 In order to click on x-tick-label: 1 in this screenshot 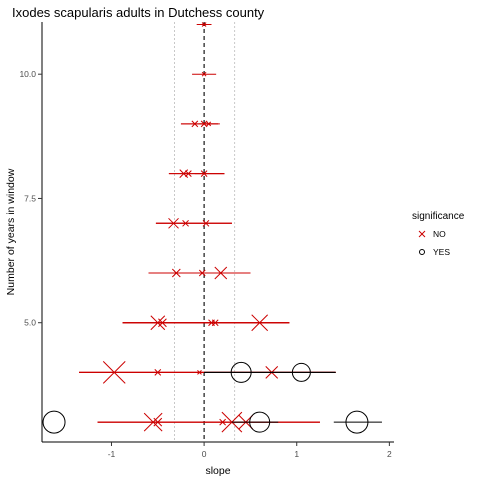, I will do `click(296, 454)`.